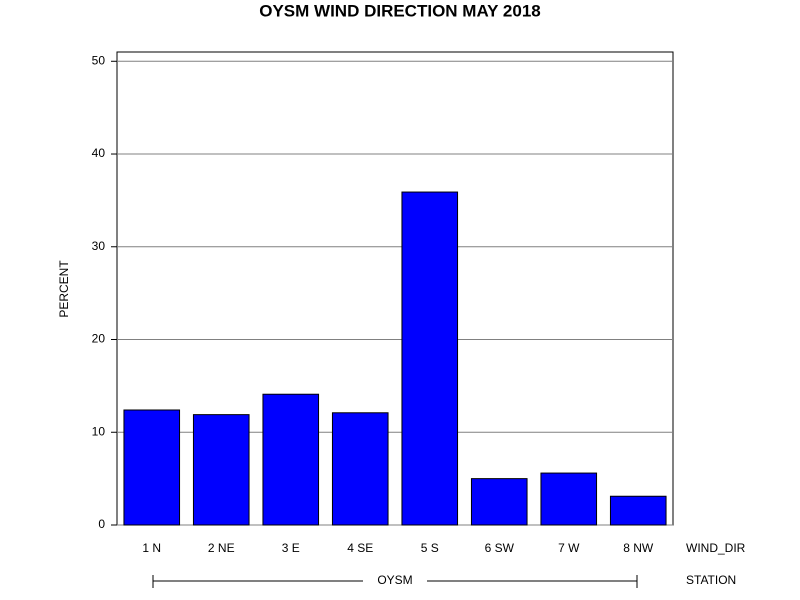  Describe the element at coordinates (400, 10) in the screenshot. I see `chart-title: OYSM WIND DIRECTION MAY 2018` at that location.